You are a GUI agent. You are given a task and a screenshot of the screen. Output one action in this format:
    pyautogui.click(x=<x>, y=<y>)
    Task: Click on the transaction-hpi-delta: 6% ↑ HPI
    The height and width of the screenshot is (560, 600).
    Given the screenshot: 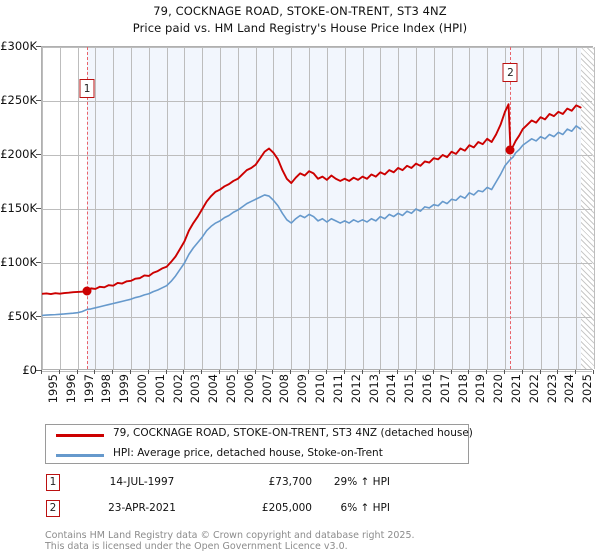 What is the action you would take?
    pyautogui.click(x=365, y=508)
    